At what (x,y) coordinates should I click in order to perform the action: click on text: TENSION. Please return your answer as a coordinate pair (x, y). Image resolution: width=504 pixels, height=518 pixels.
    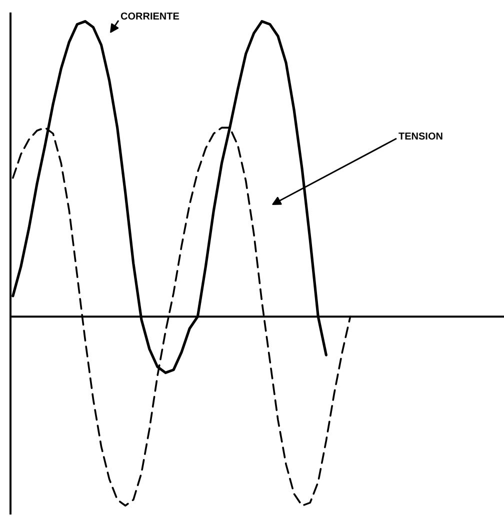
    Looking at the image, I should click on (420, 137).